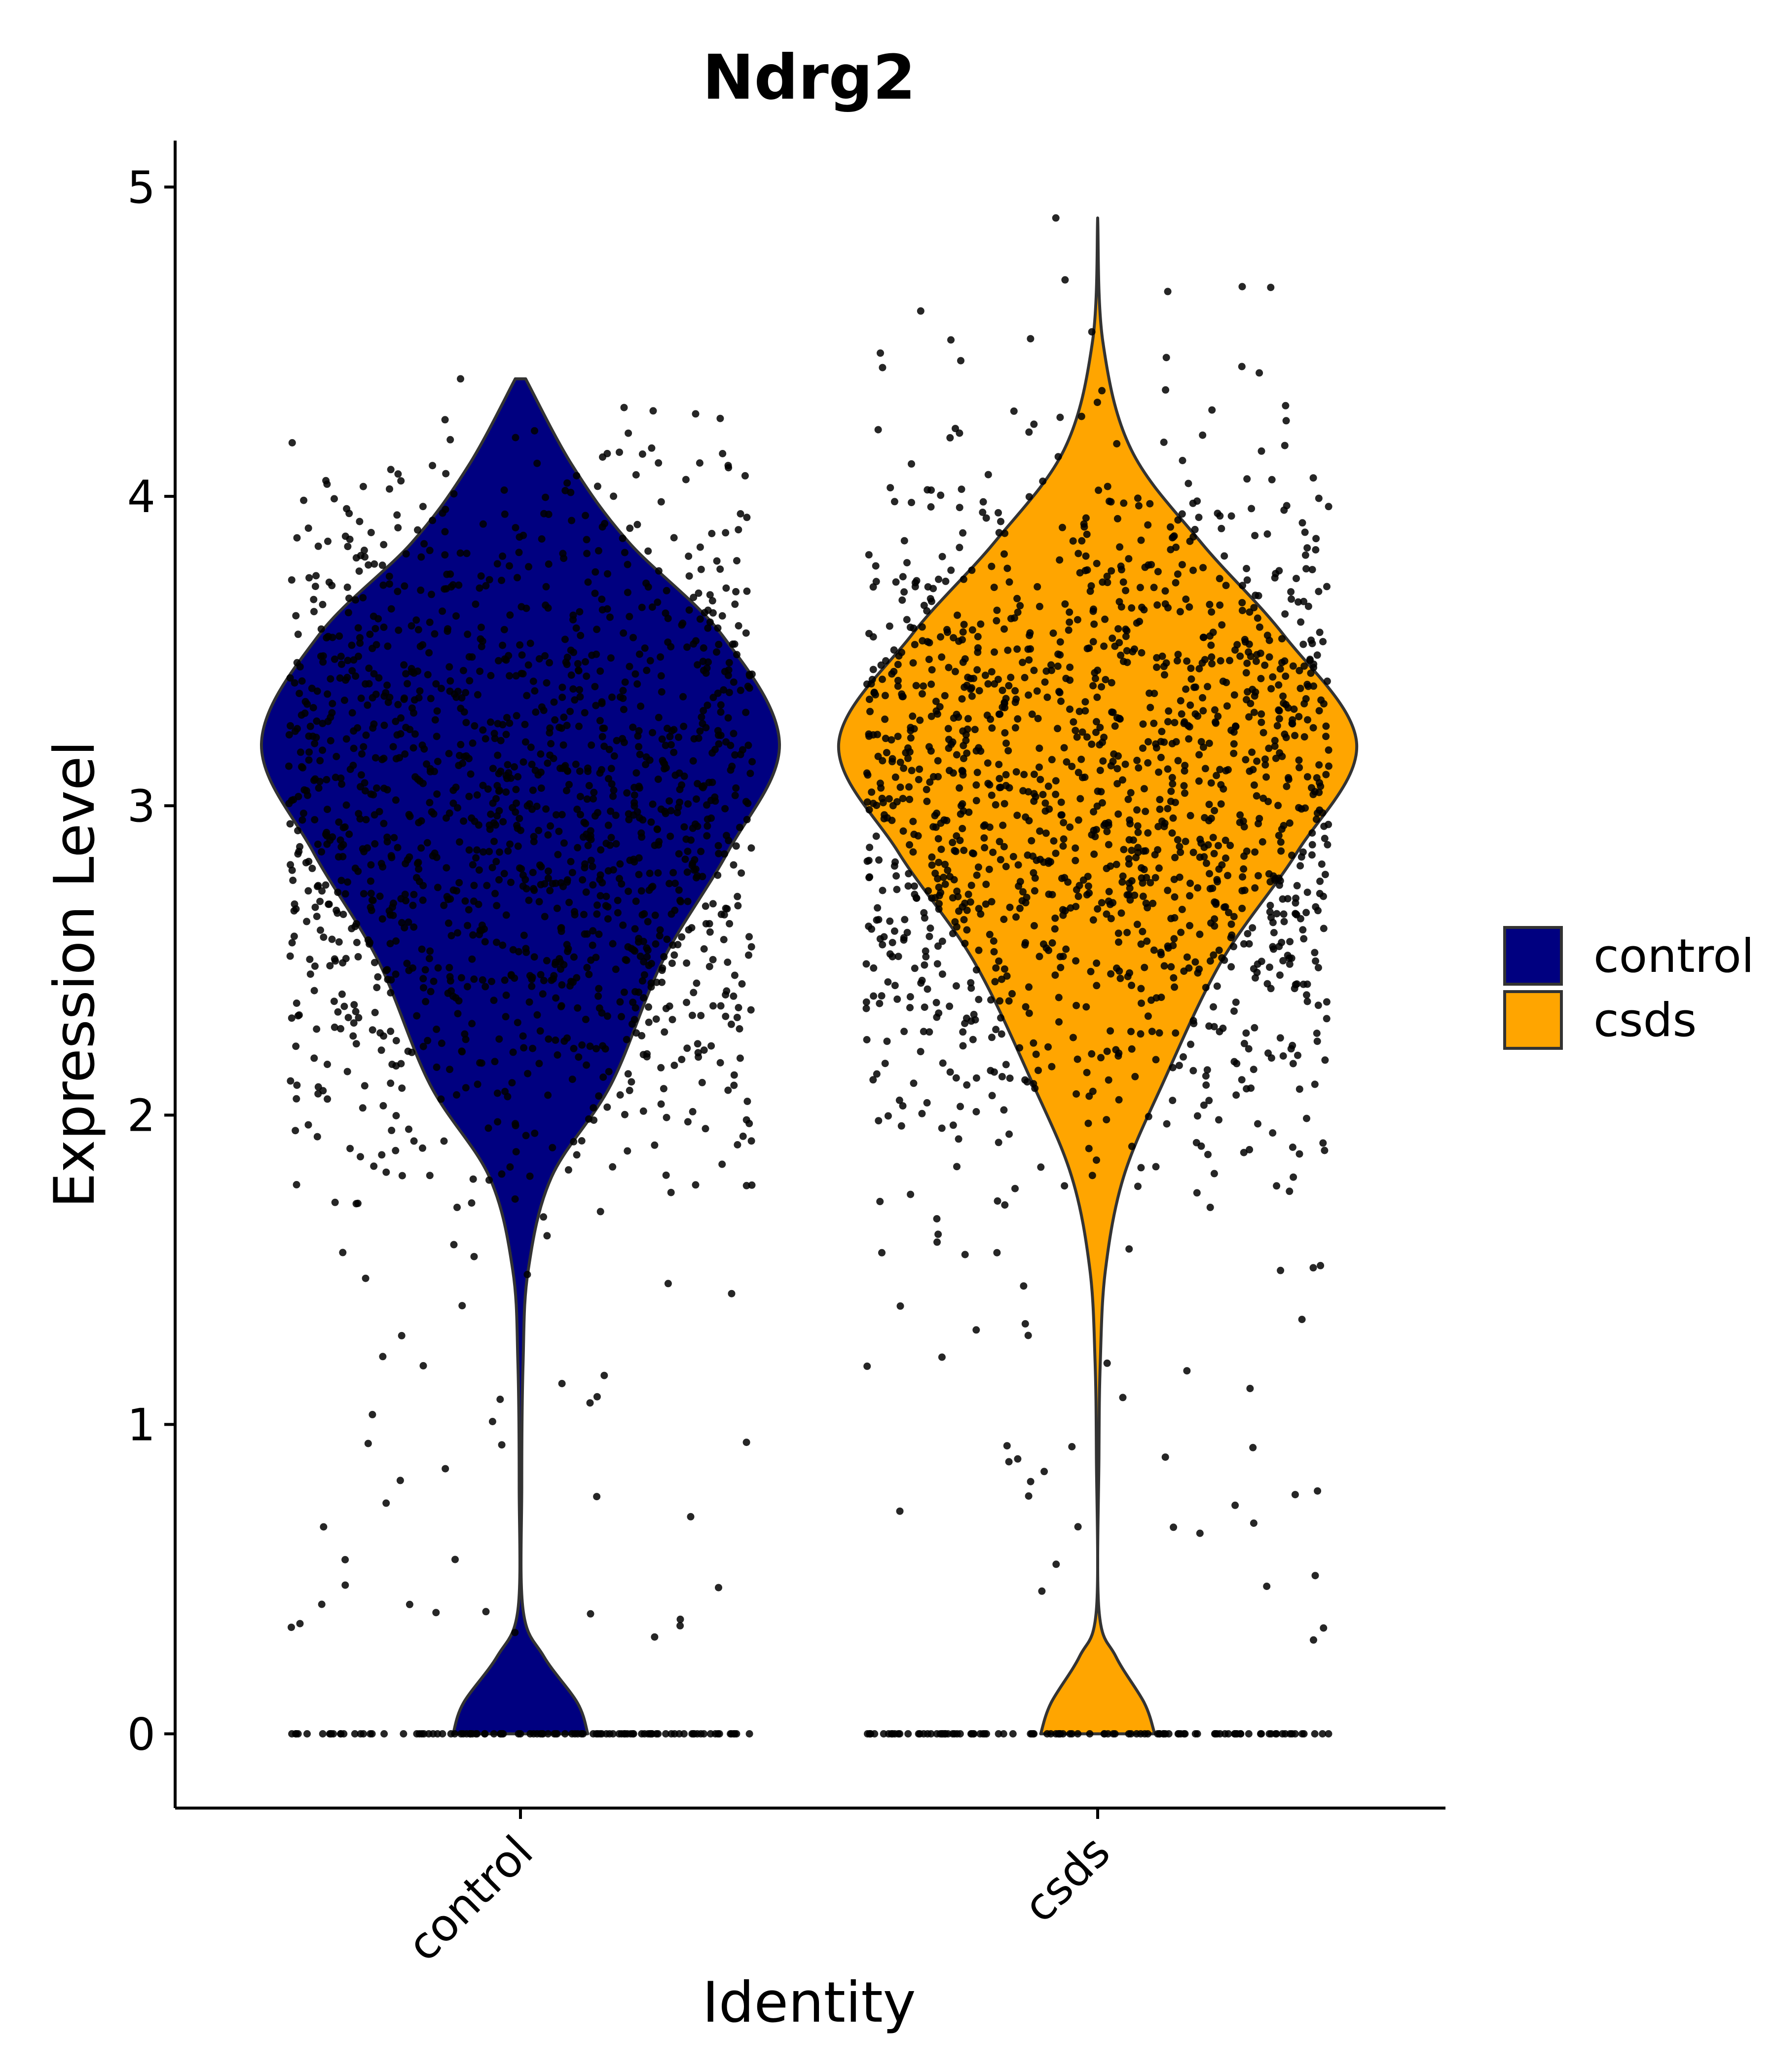 This screenshot has width=1776, height=2072. Describe the element at coordinates (141, 1425) in the screenshot. I see `y-tick-label-1: 1` at that location.